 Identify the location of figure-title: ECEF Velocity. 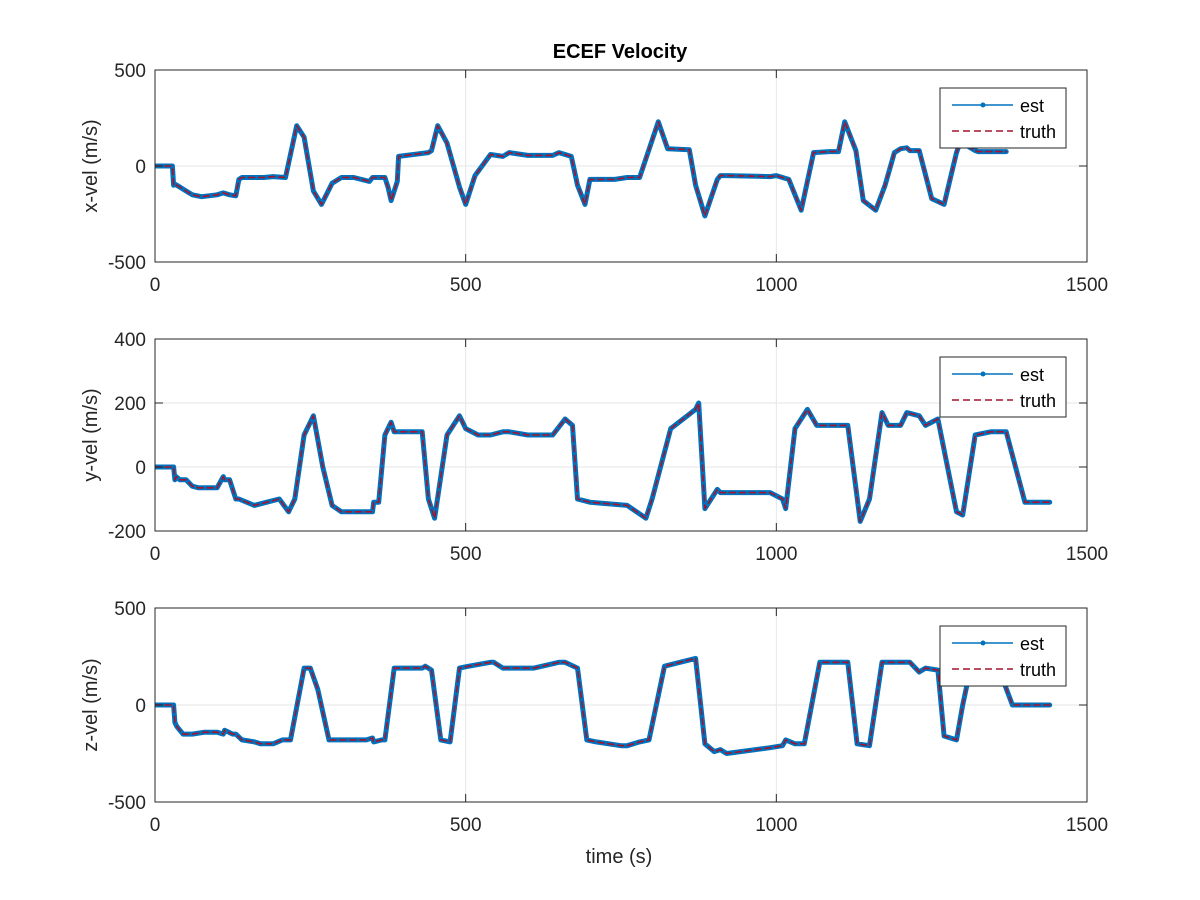
(620, 52).